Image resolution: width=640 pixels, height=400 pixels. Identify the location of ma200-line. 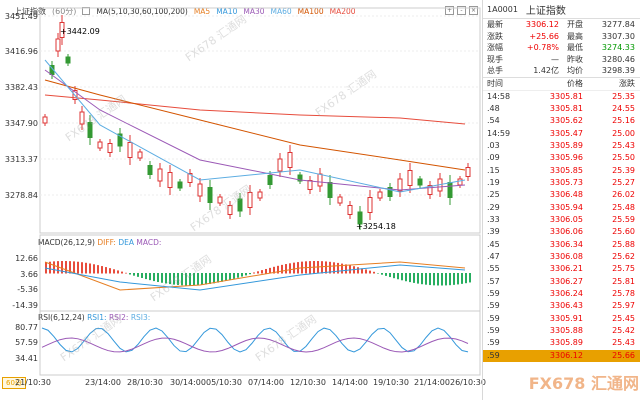
(255, 109).